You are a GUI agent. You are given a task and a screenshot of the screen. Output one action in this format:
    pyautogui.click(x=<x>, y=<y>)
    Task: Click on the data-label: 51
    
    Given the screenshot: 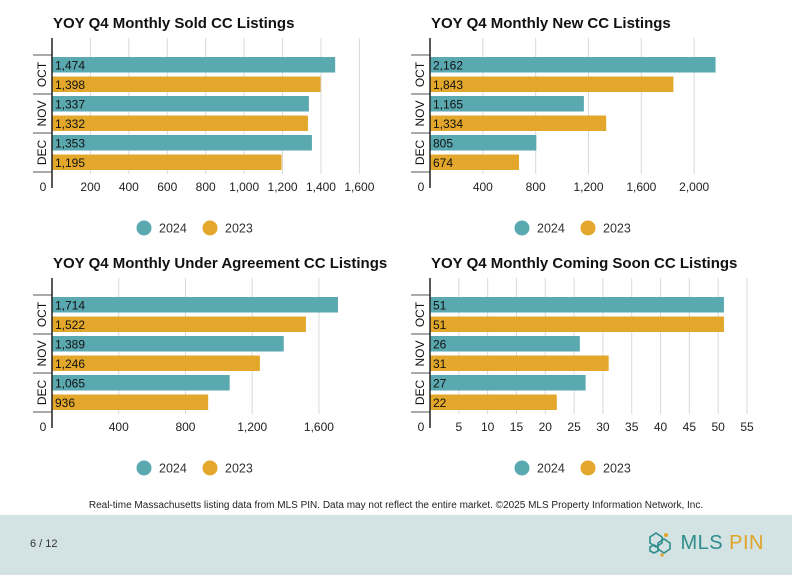 What is the action you would take?
    pyautogui.click(x=440, y=305)
    